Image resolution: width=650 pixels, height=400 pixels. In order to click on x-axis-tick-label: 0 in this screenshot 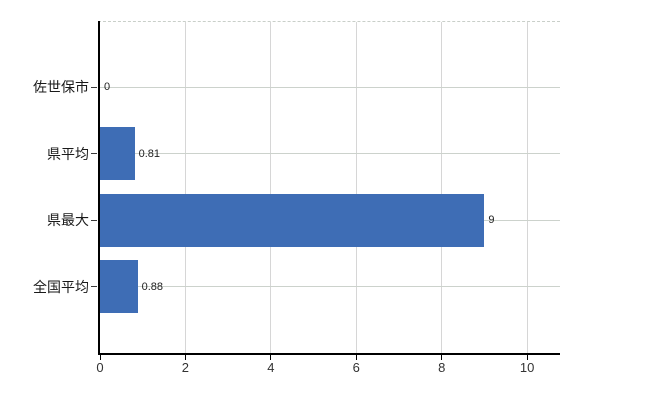, I will do `click(100, 367)`.